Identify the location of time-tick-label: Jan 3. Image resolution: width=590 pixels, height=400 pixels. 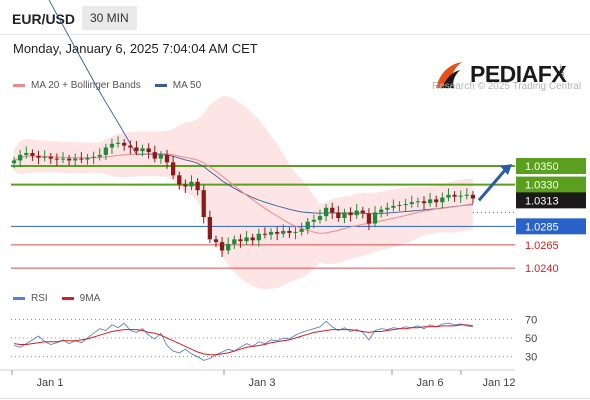
(262, 383).